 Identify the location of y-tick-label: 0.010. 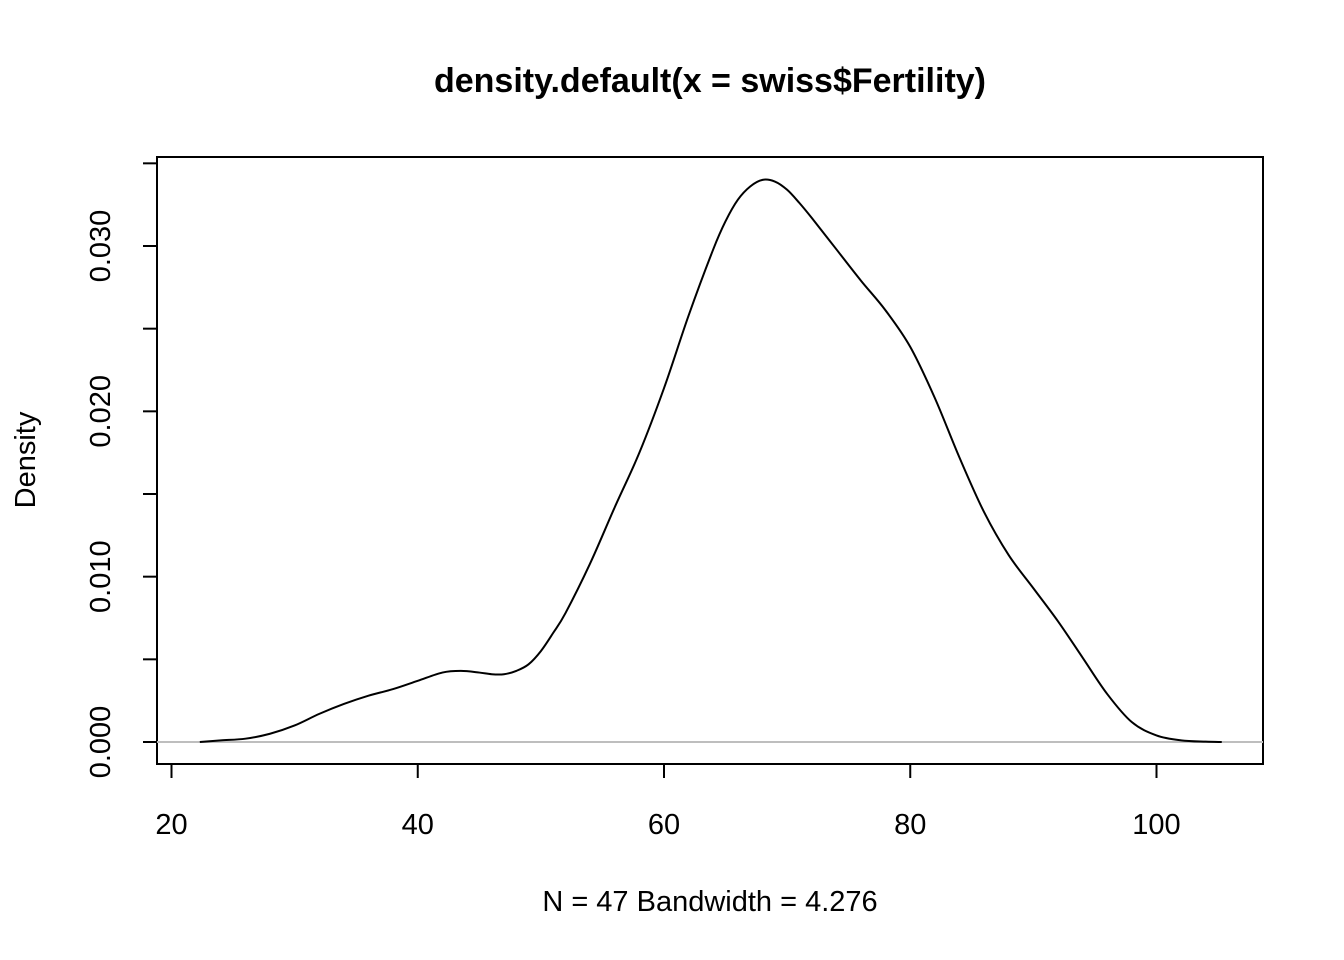
(101, 576).